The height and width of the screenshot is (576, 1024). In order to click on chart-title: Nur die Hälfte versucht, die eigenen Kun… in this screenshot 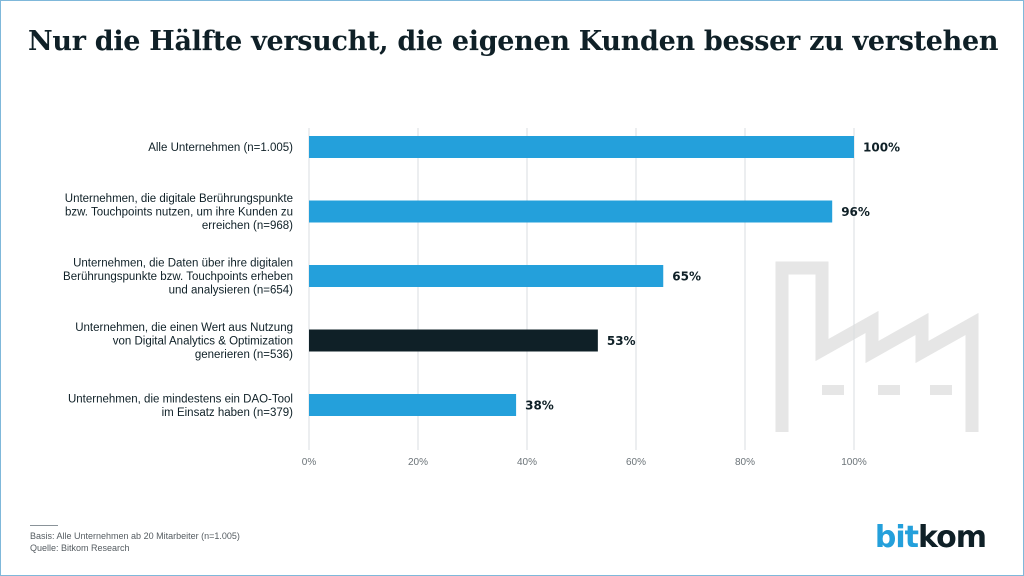, I will do `click(513, 41)`.